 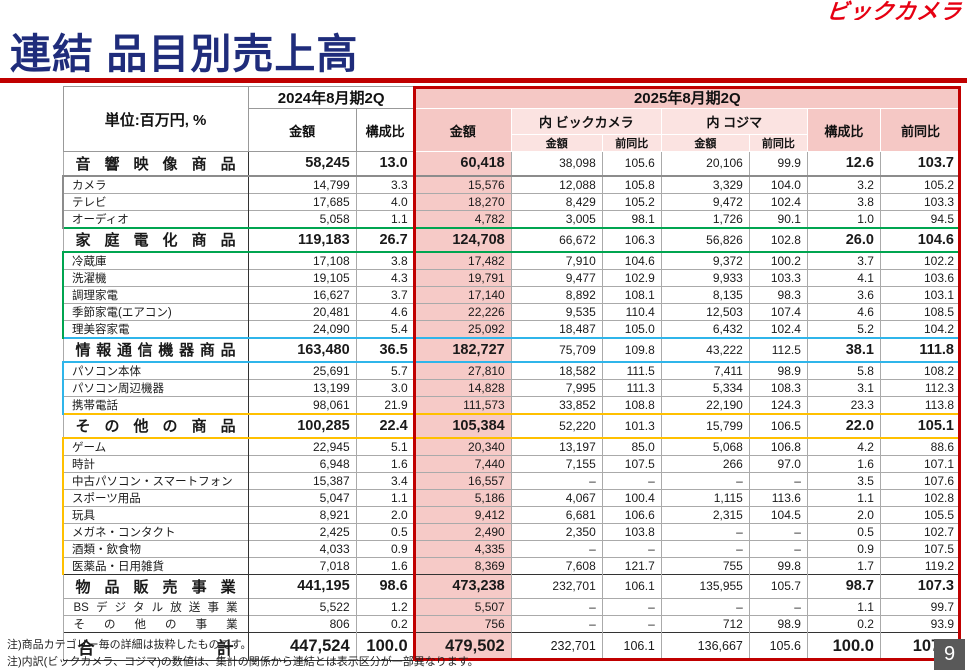 What do you see at coordinates (385, 201) in the screenshot?
I see `cell-2024_ratio: 4.0` at bounding box center [385, 201].